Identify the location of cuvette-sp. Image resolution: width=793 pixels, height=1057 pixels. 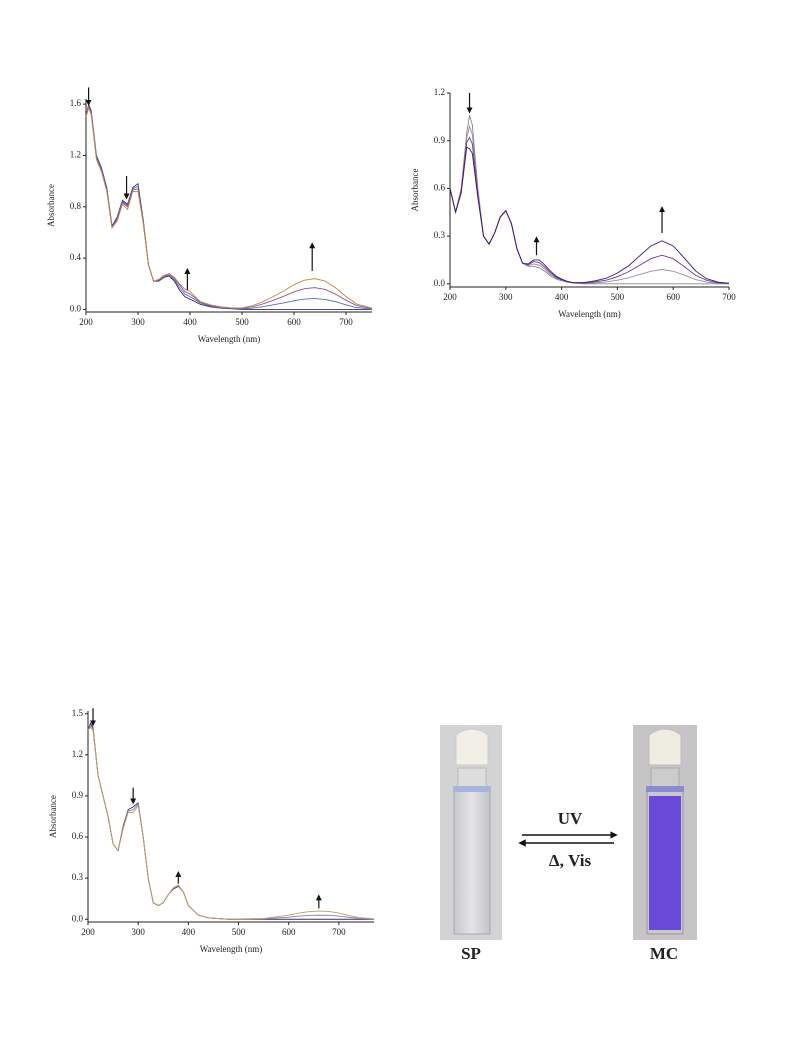
(471, 832).